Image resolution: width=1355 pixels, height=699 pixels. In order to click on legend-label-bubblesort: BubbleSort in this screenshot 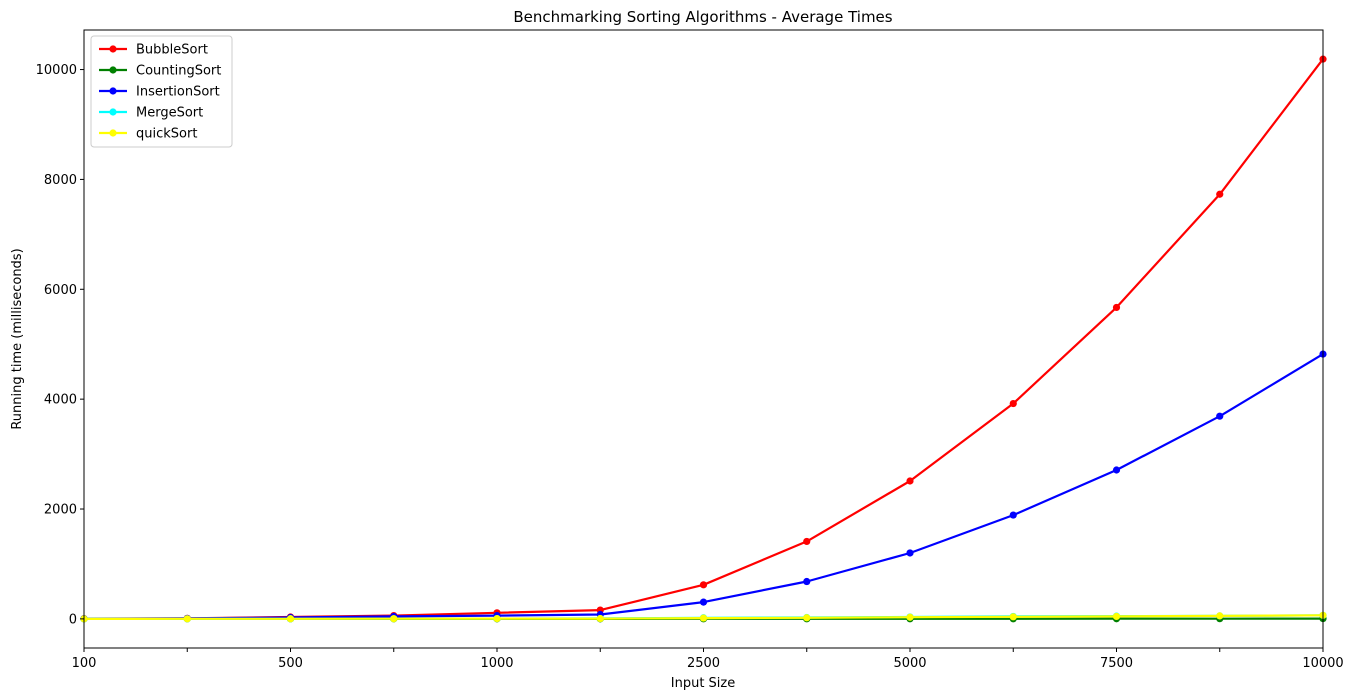, I will do `click(172, 50)`.